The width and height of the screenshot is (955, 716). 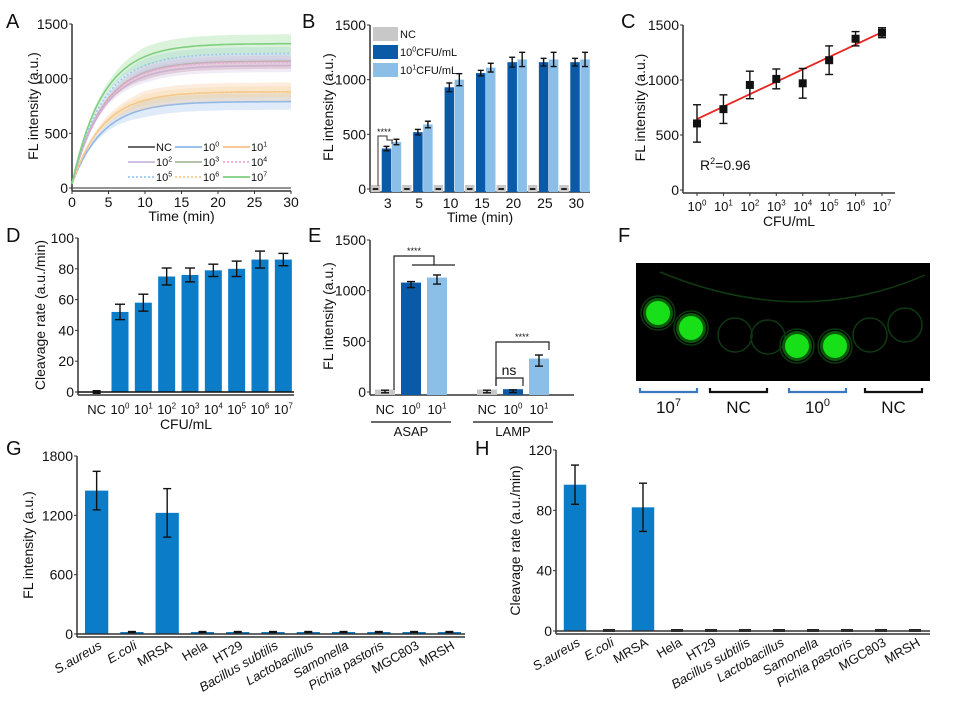 What do you see at coordinates (705, 165) in the screenshot?
I see `label-base: R` at bounding box center [705, 165].